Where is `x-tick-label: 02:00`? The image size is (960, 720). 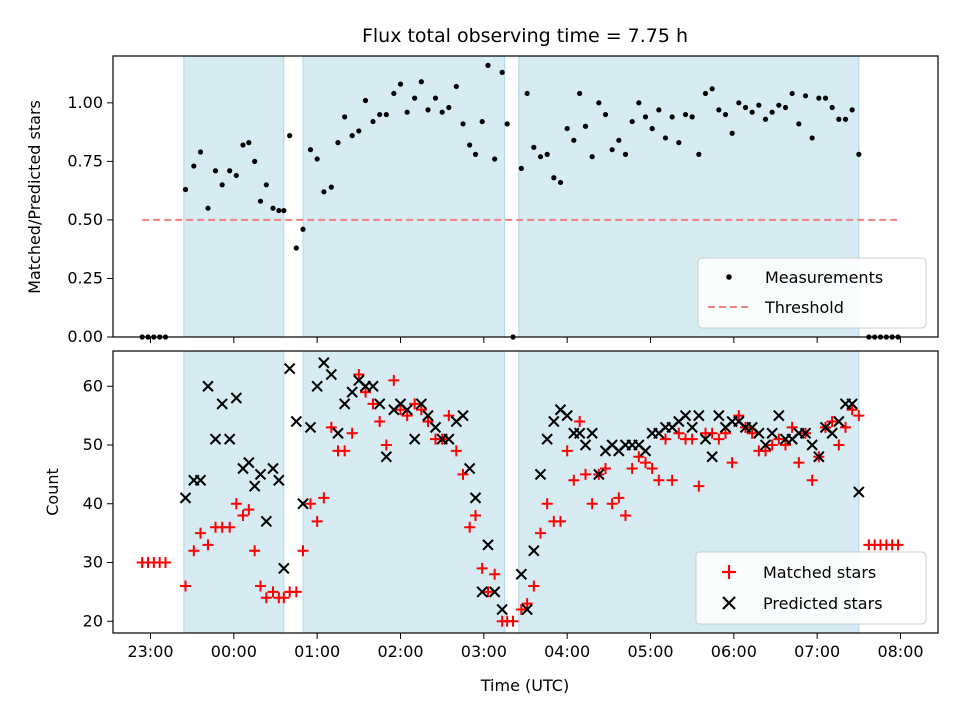
x-tick-label: 02:00 is located at coordinates (400, 651).